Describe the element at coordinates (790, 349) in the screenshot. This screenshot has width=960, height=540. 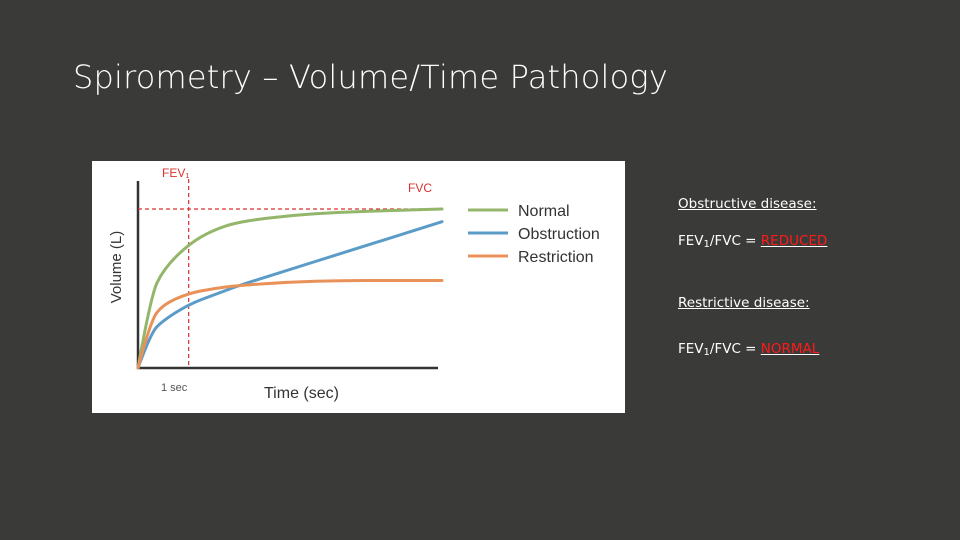
I see `restrictive-ratio-value: NORMAL` at that location.